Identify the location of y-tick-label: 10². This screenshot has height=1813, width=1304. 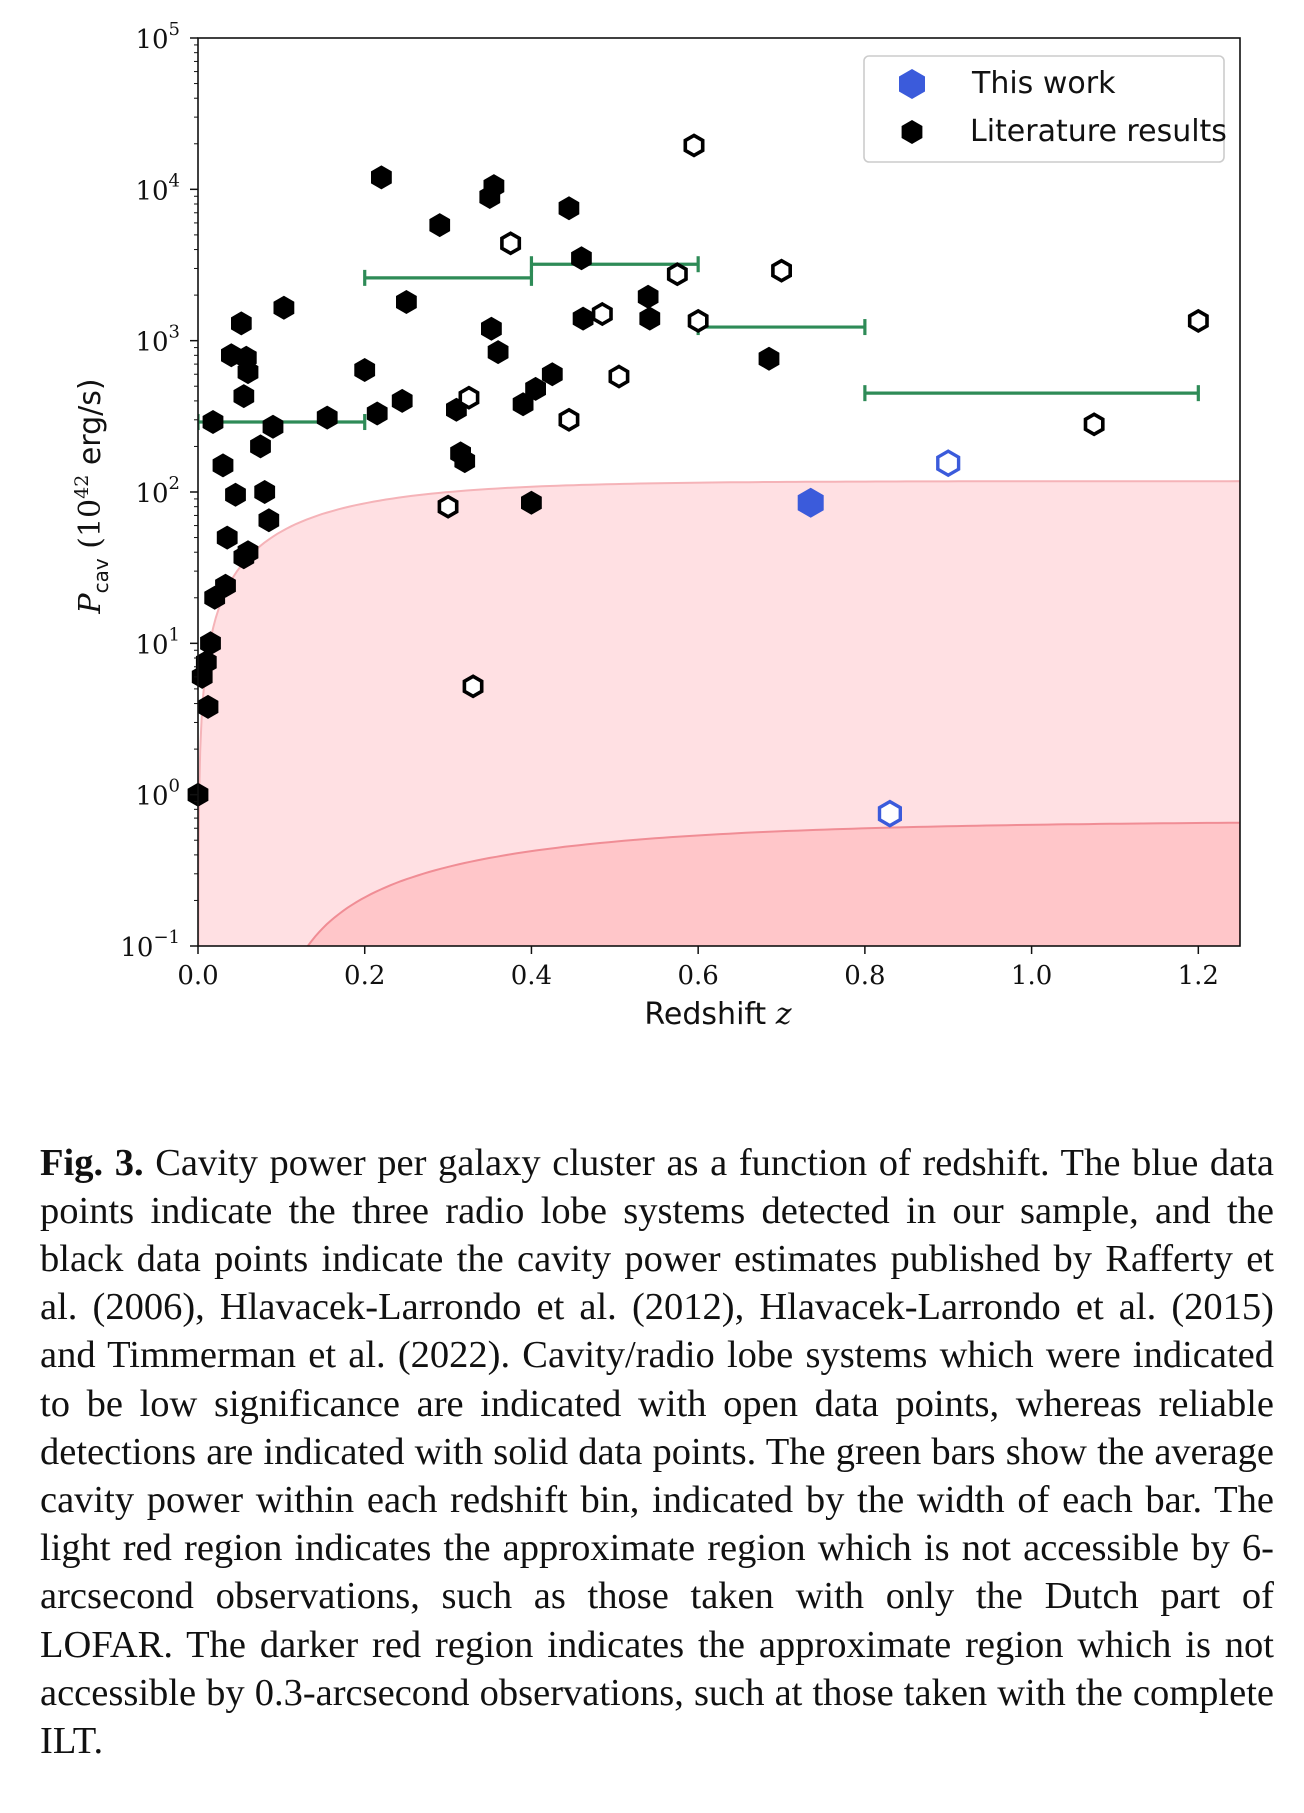
(157, 491).